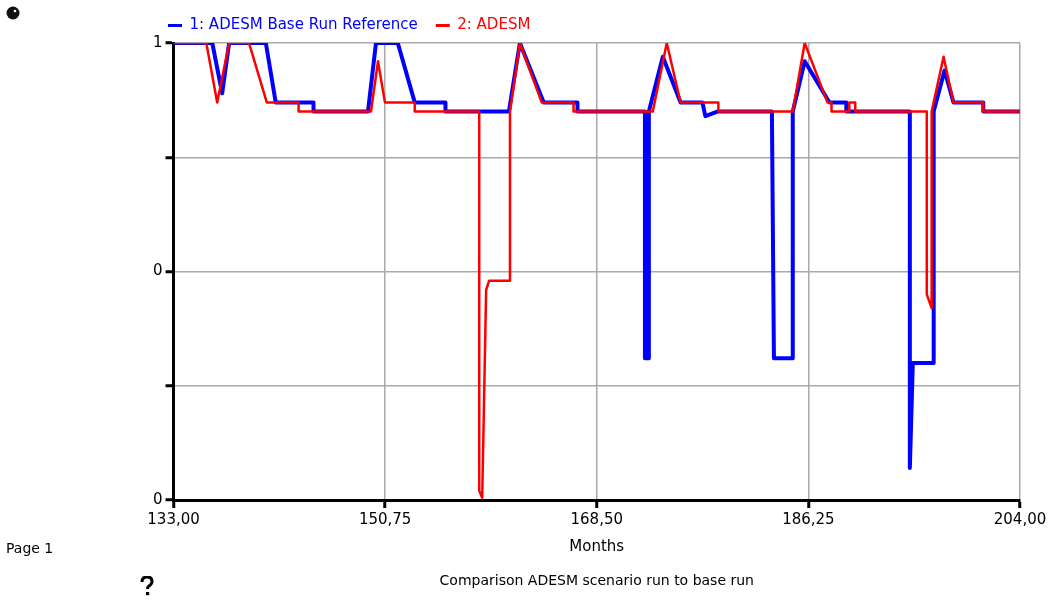 The image size is (1050, 600). I want to click on x-tick-label: 186,25, so click(808, 518).